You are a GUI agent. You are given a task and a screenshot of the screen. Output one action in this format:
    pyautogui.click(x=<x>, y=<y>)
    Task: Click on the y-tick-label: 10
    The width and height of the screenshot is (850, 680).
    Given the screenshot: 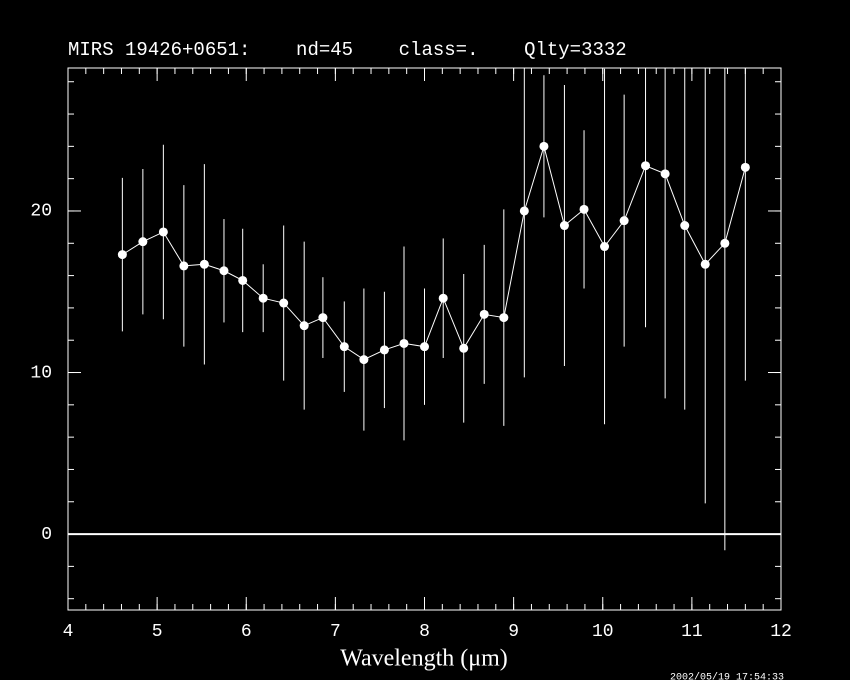 What is the action you would take?
    pyautogui.click(x=41, y=373)
    